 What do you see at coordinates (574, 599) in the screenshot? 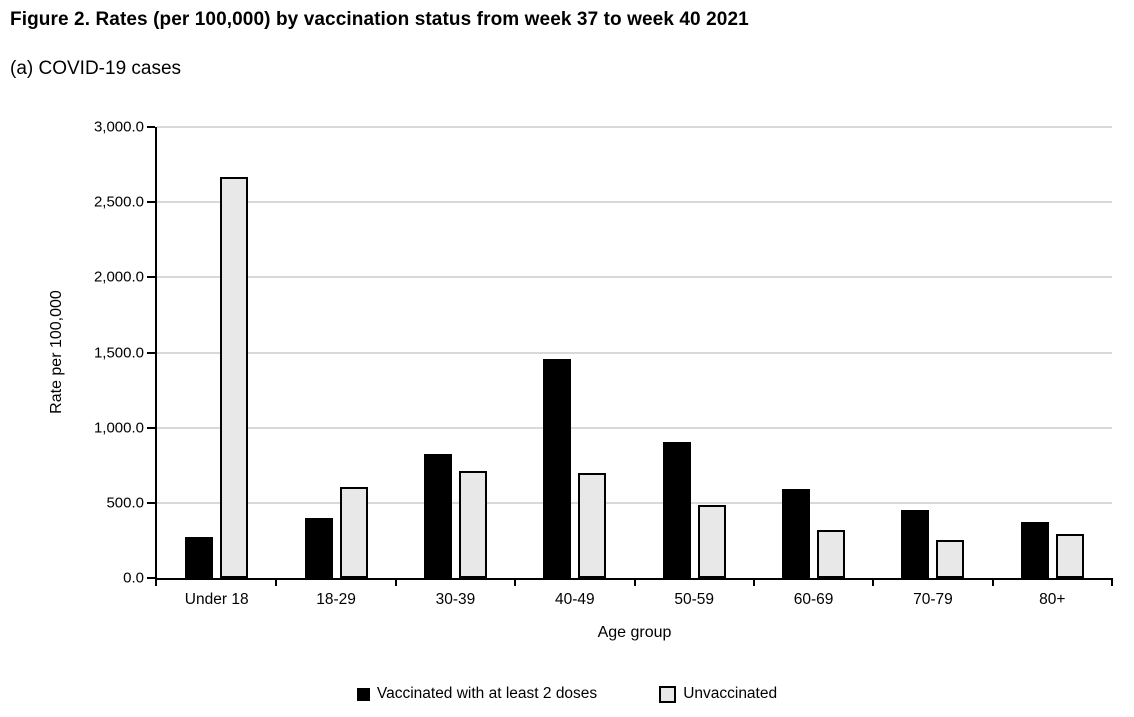
I see `x-tick-label-40-49: 40-49` at bounding box center [574, 599].